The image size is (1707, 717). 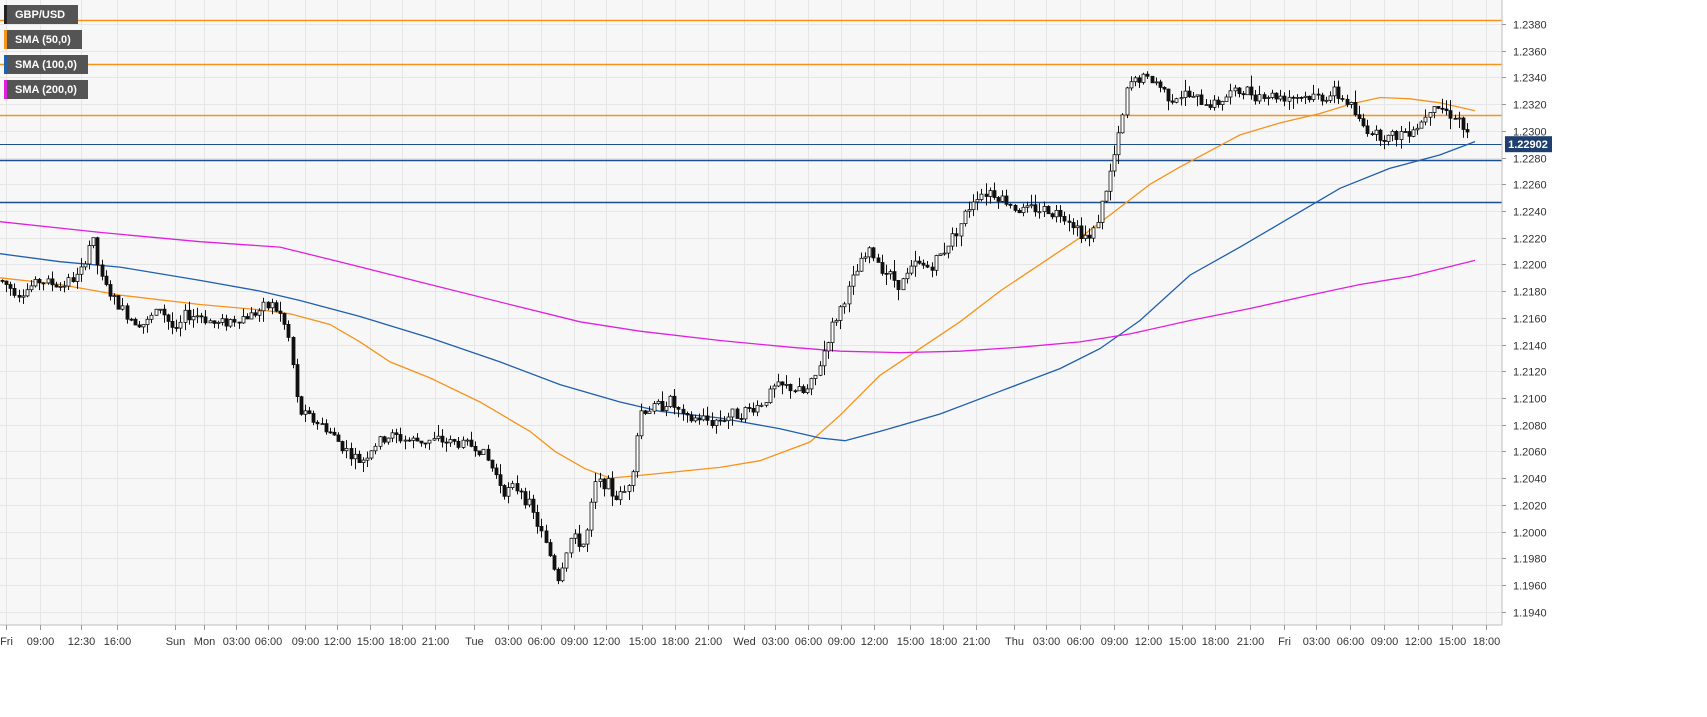 I want to click on y-tick-label: 1.2340, so click(x=1530, y=79).